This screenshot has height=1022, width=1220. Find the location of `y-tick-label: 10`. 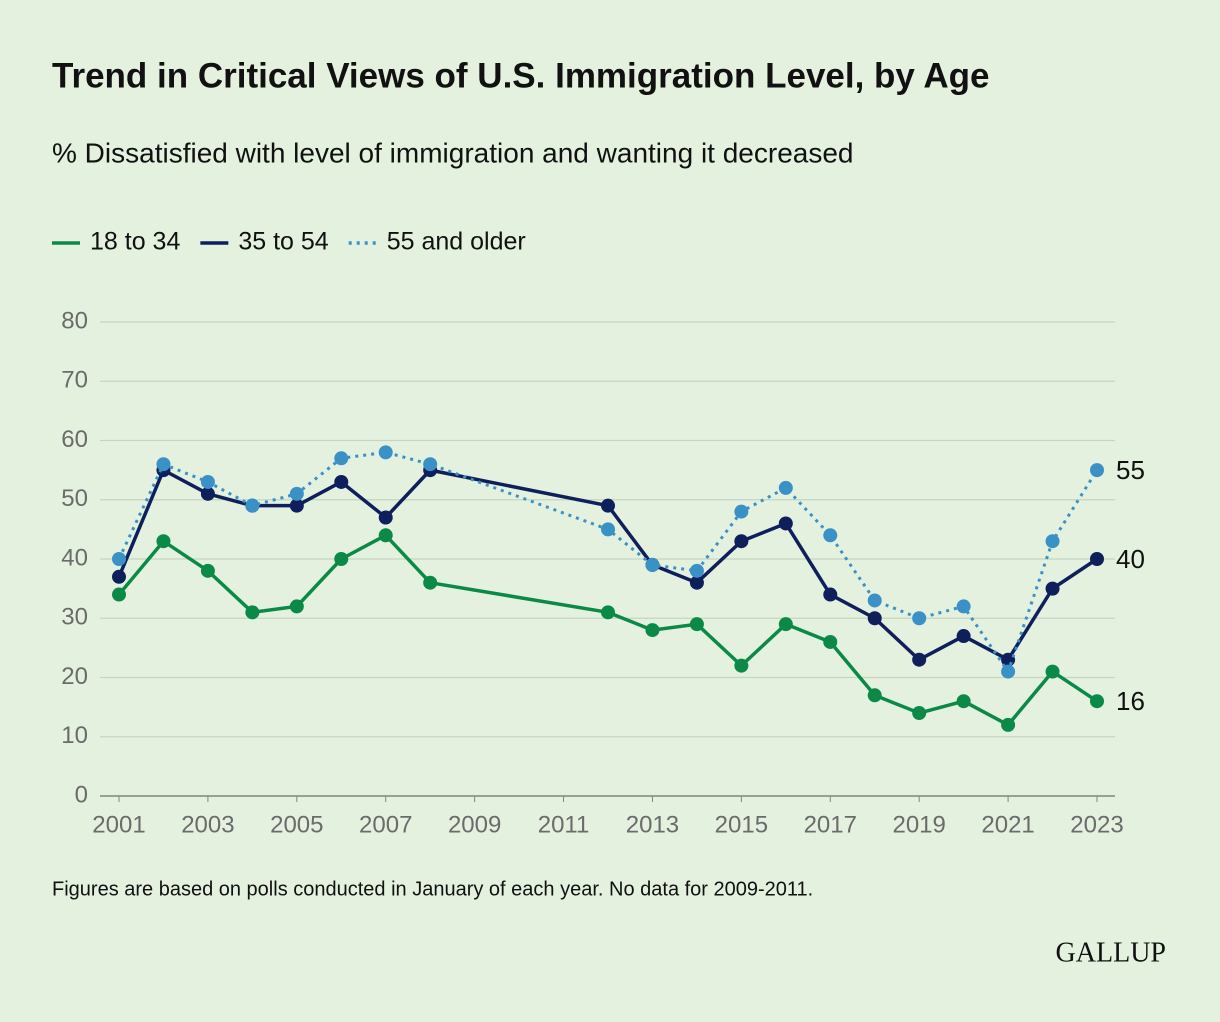

y-tick-label: 10 is located at coordinates (74, 735).